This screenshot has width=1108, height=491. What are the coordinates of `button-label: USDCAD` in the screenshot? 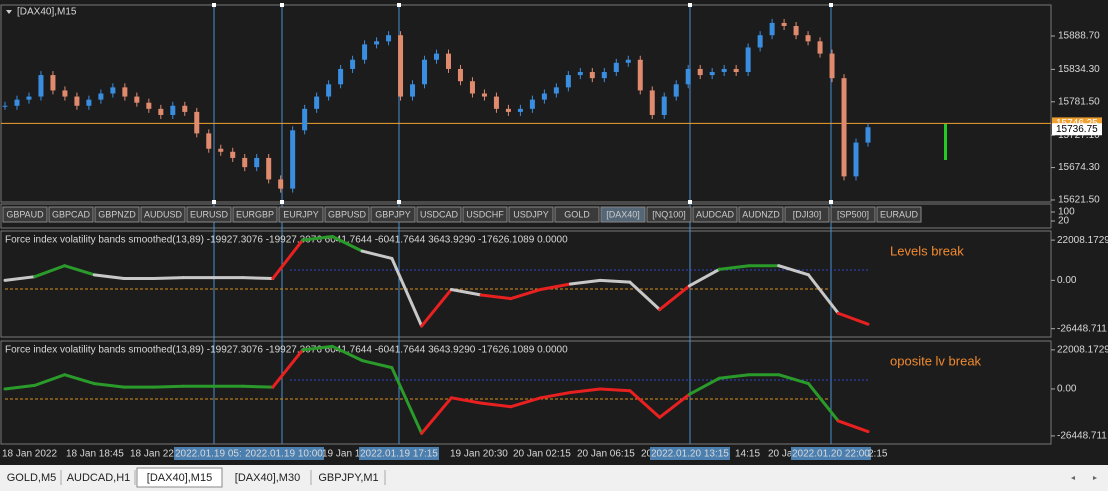 It's located at (439, 214).